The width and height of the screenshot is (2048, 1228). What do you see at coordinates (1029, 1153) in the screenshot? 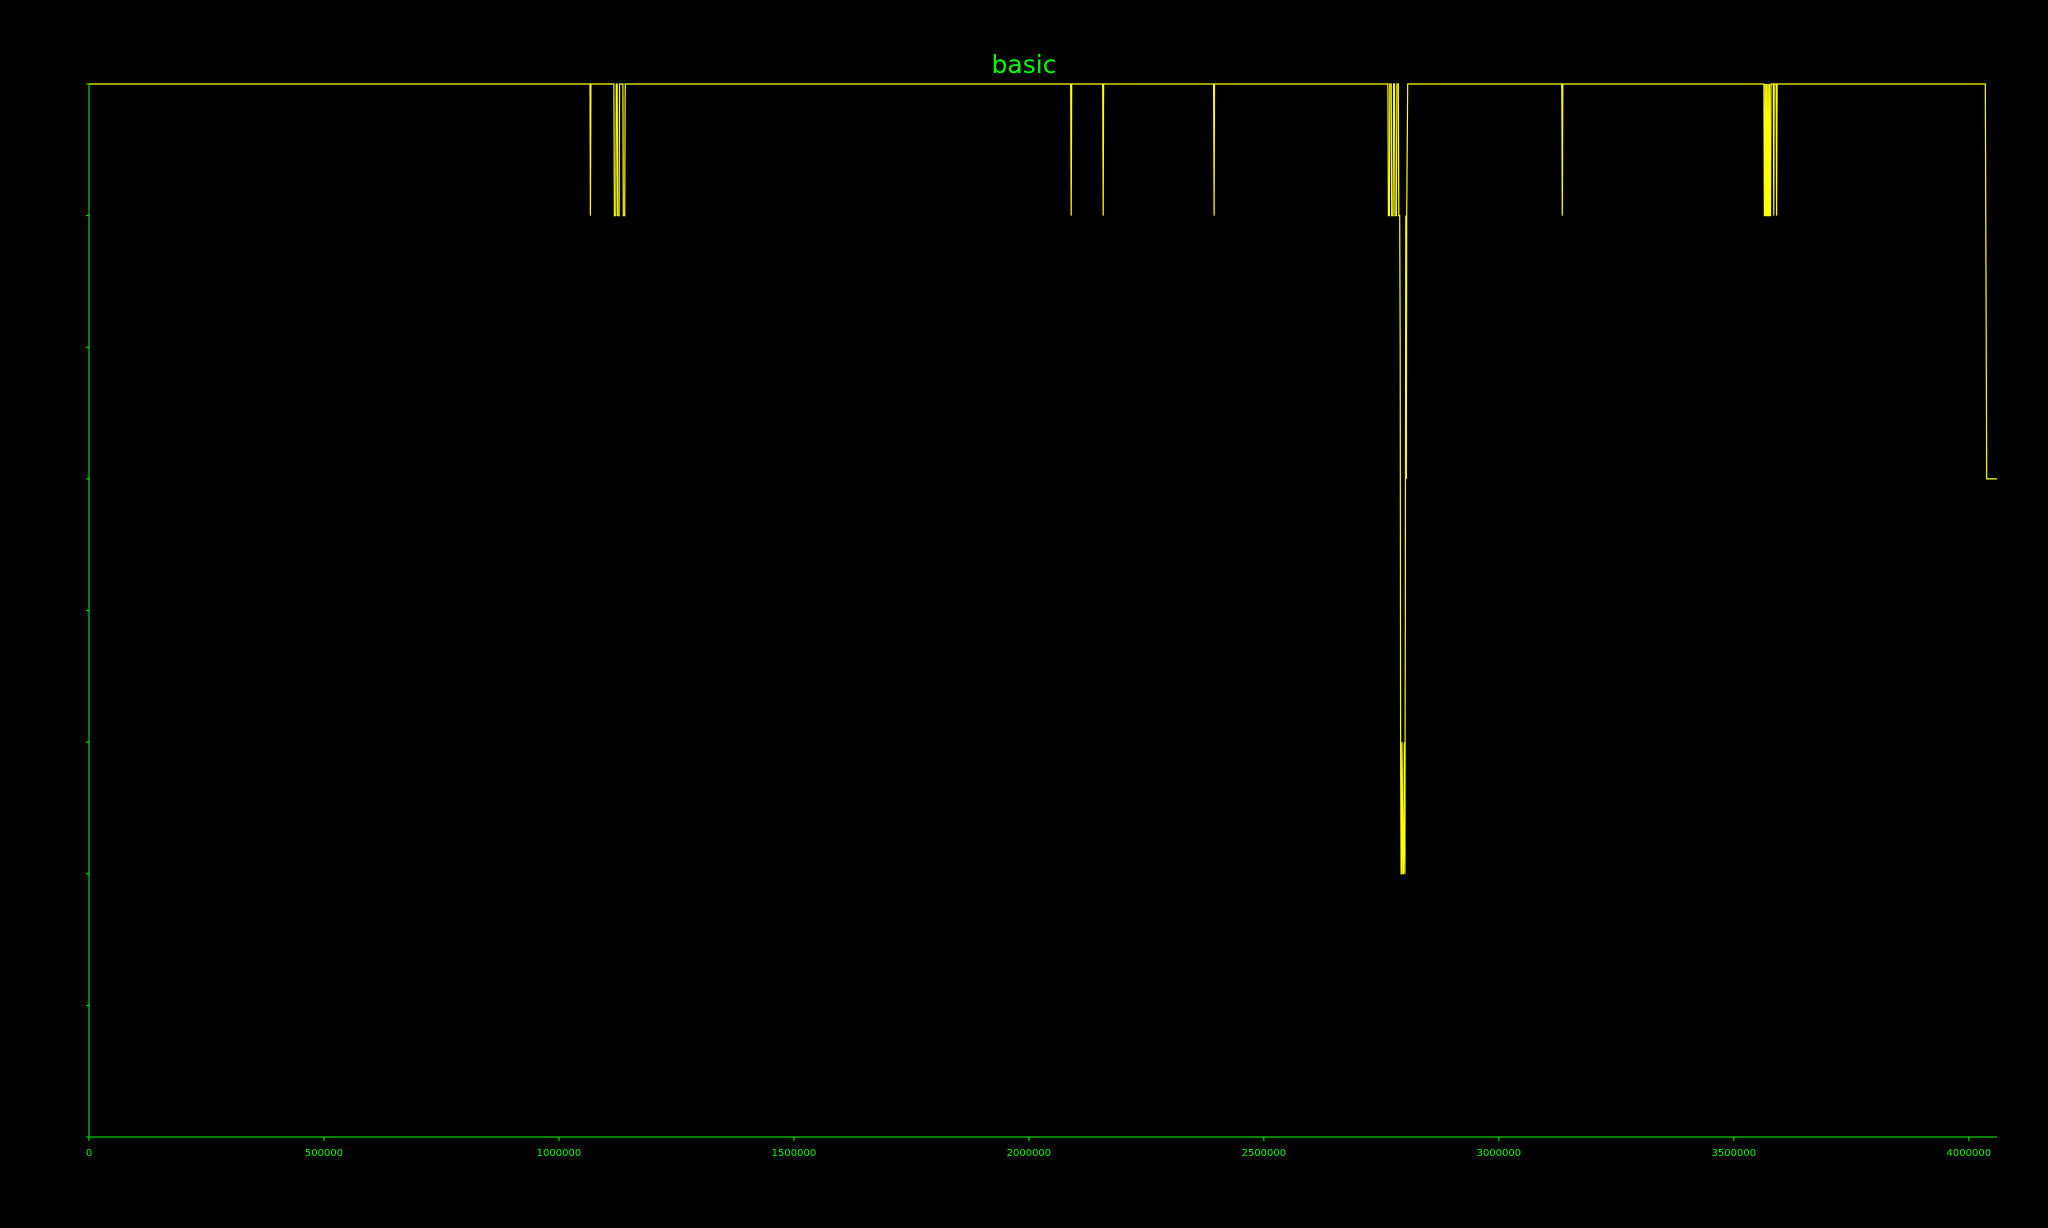
I see `x-tick-label: 2000000` at bounding box center [1029, 1153].